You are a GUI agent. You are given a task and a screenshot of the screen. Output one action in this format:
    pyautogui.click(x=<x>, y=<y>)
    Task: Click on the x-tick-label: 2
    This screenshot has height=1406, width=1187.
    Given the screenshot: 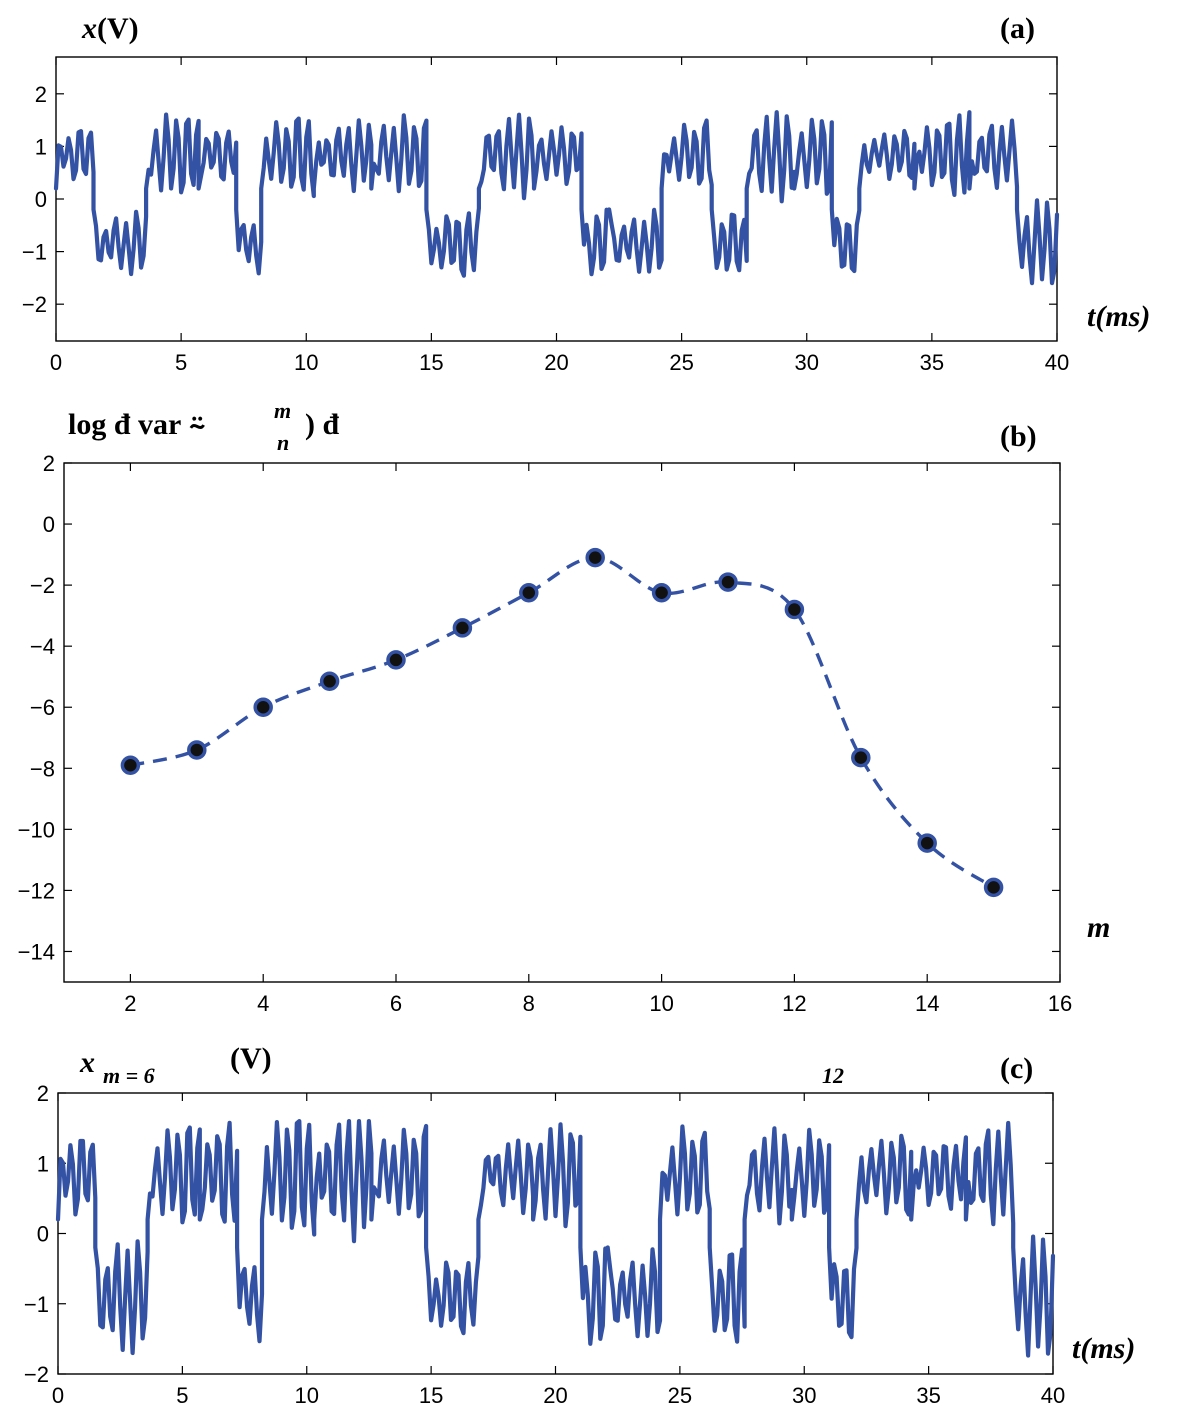 What is the action you would take?
    pyautogui.click(x=130, y=1003)
    